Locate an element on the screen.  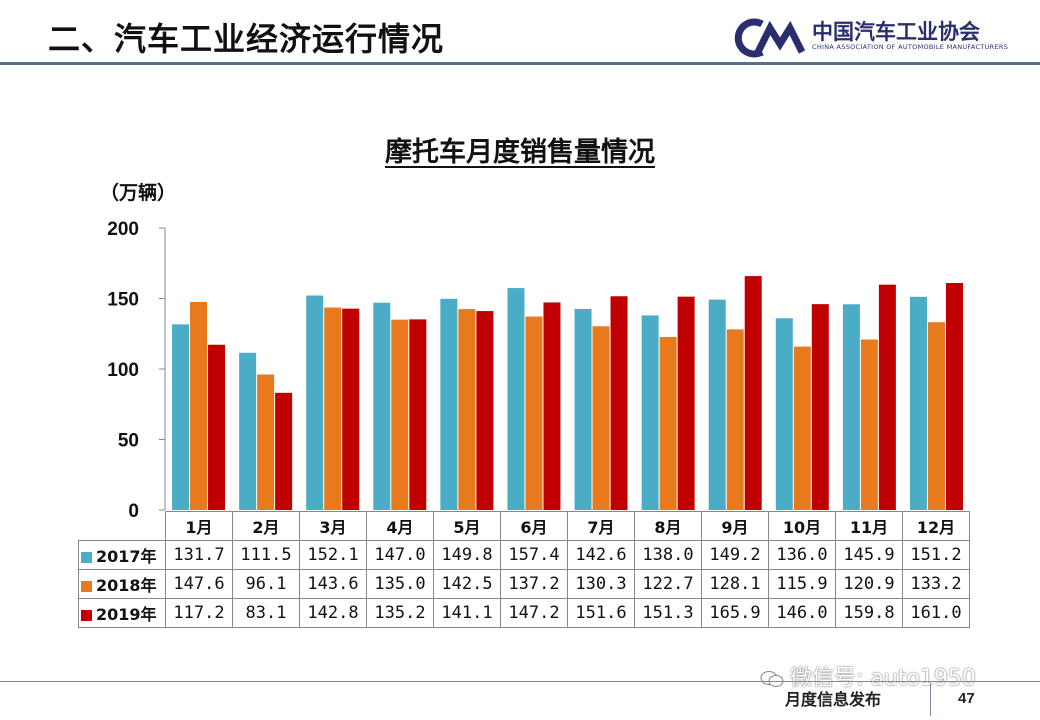
caam-logo-icon is located at coordinates (770, 38).